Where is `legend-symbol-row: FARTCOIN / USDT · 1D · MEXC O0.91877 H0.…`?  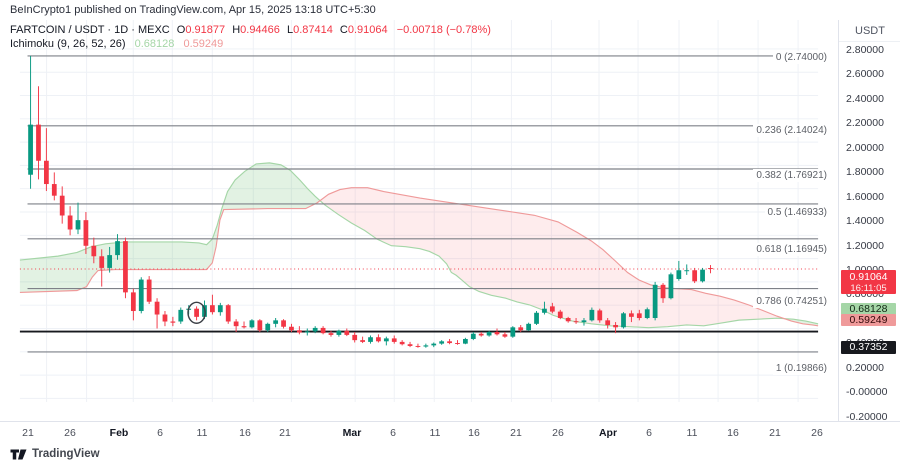
legend-symbol-row: FARTCOIN / USDT · 1D · MEXC O0.91877 H0.… is located at coordinates (250, 30).